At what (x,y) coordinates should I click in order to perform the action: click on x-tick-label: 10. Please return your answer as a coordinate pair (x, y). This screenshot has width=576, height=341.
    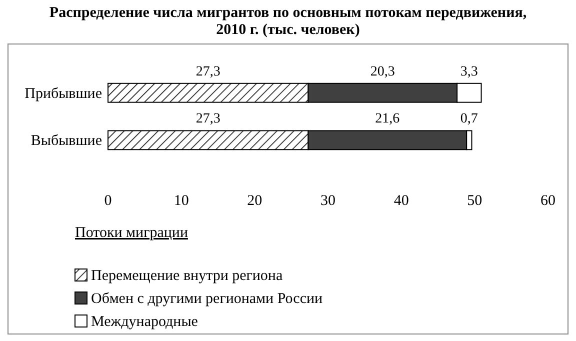
    Looking at the image, I should click on (181, 201).